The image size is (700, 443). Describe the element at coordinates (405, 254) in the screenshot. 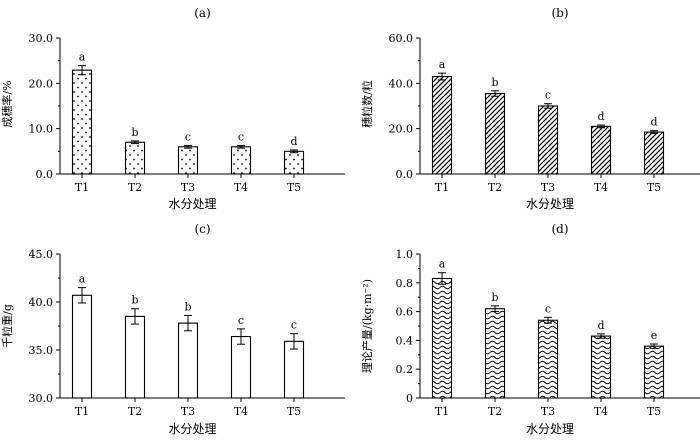

I see `y-tick-label: 1.0` at that location.